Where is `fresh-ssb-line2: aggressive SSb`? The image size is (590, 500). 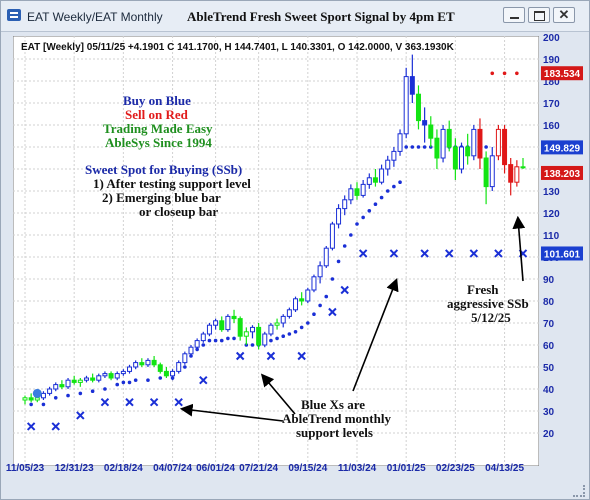 fresh-ssb-line2: aggressive SSb is located at coordinates (488, 303).